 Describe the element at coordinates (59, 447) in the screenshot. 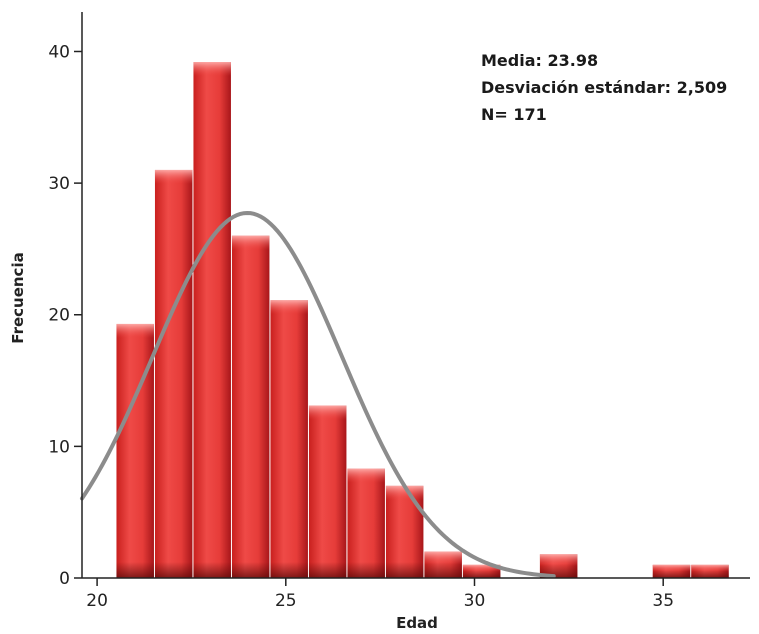

I see `y-tick-label: 10` at that location.